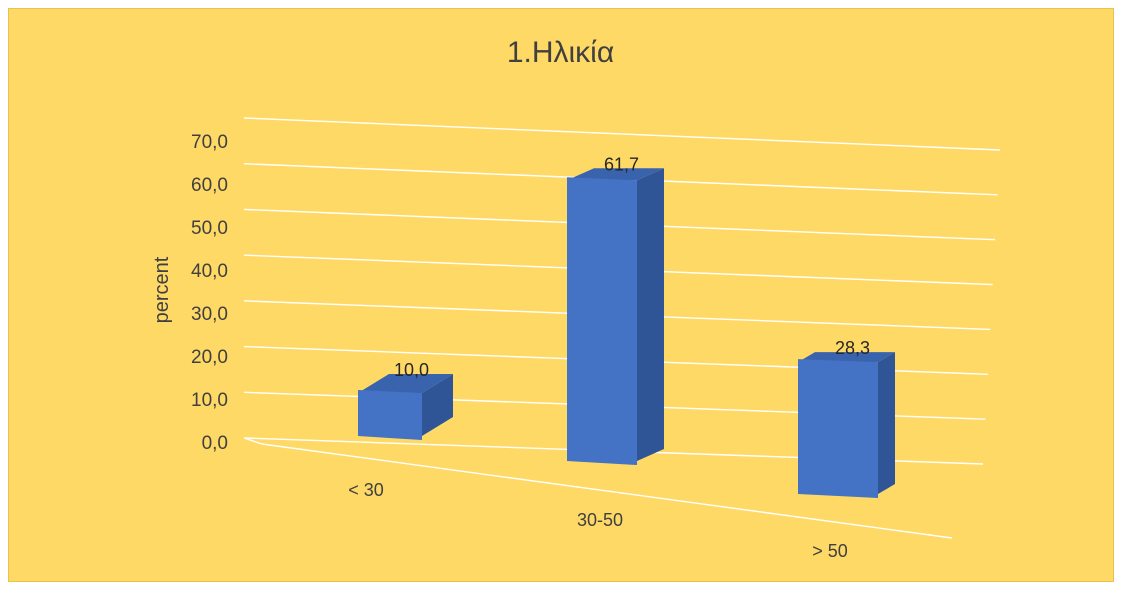 This screenshot has height=590, width=1121. What do you see at coordinates (852, 348) in the screenshot?
I see `data-label: 28,3` at bounding box center [852, 348].